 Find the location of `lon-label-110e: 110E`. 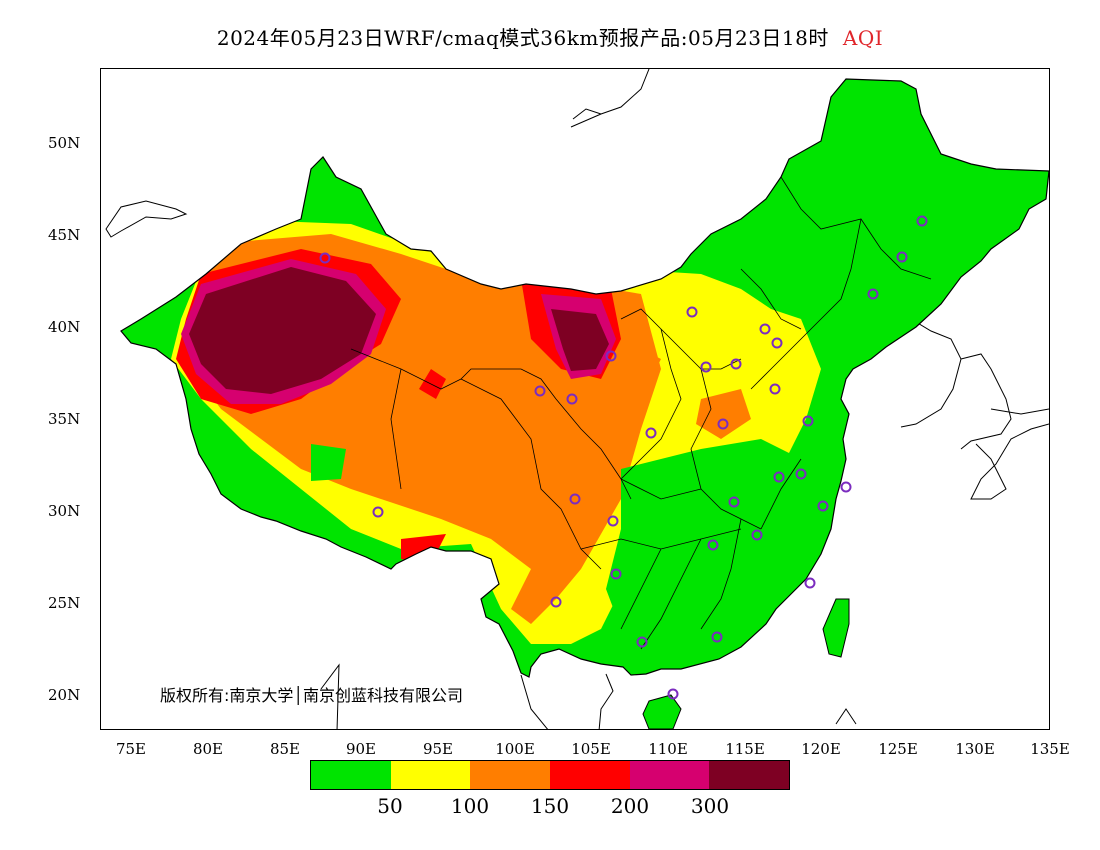

lon-label-110e: 110E is located at coordinates (668, 749).